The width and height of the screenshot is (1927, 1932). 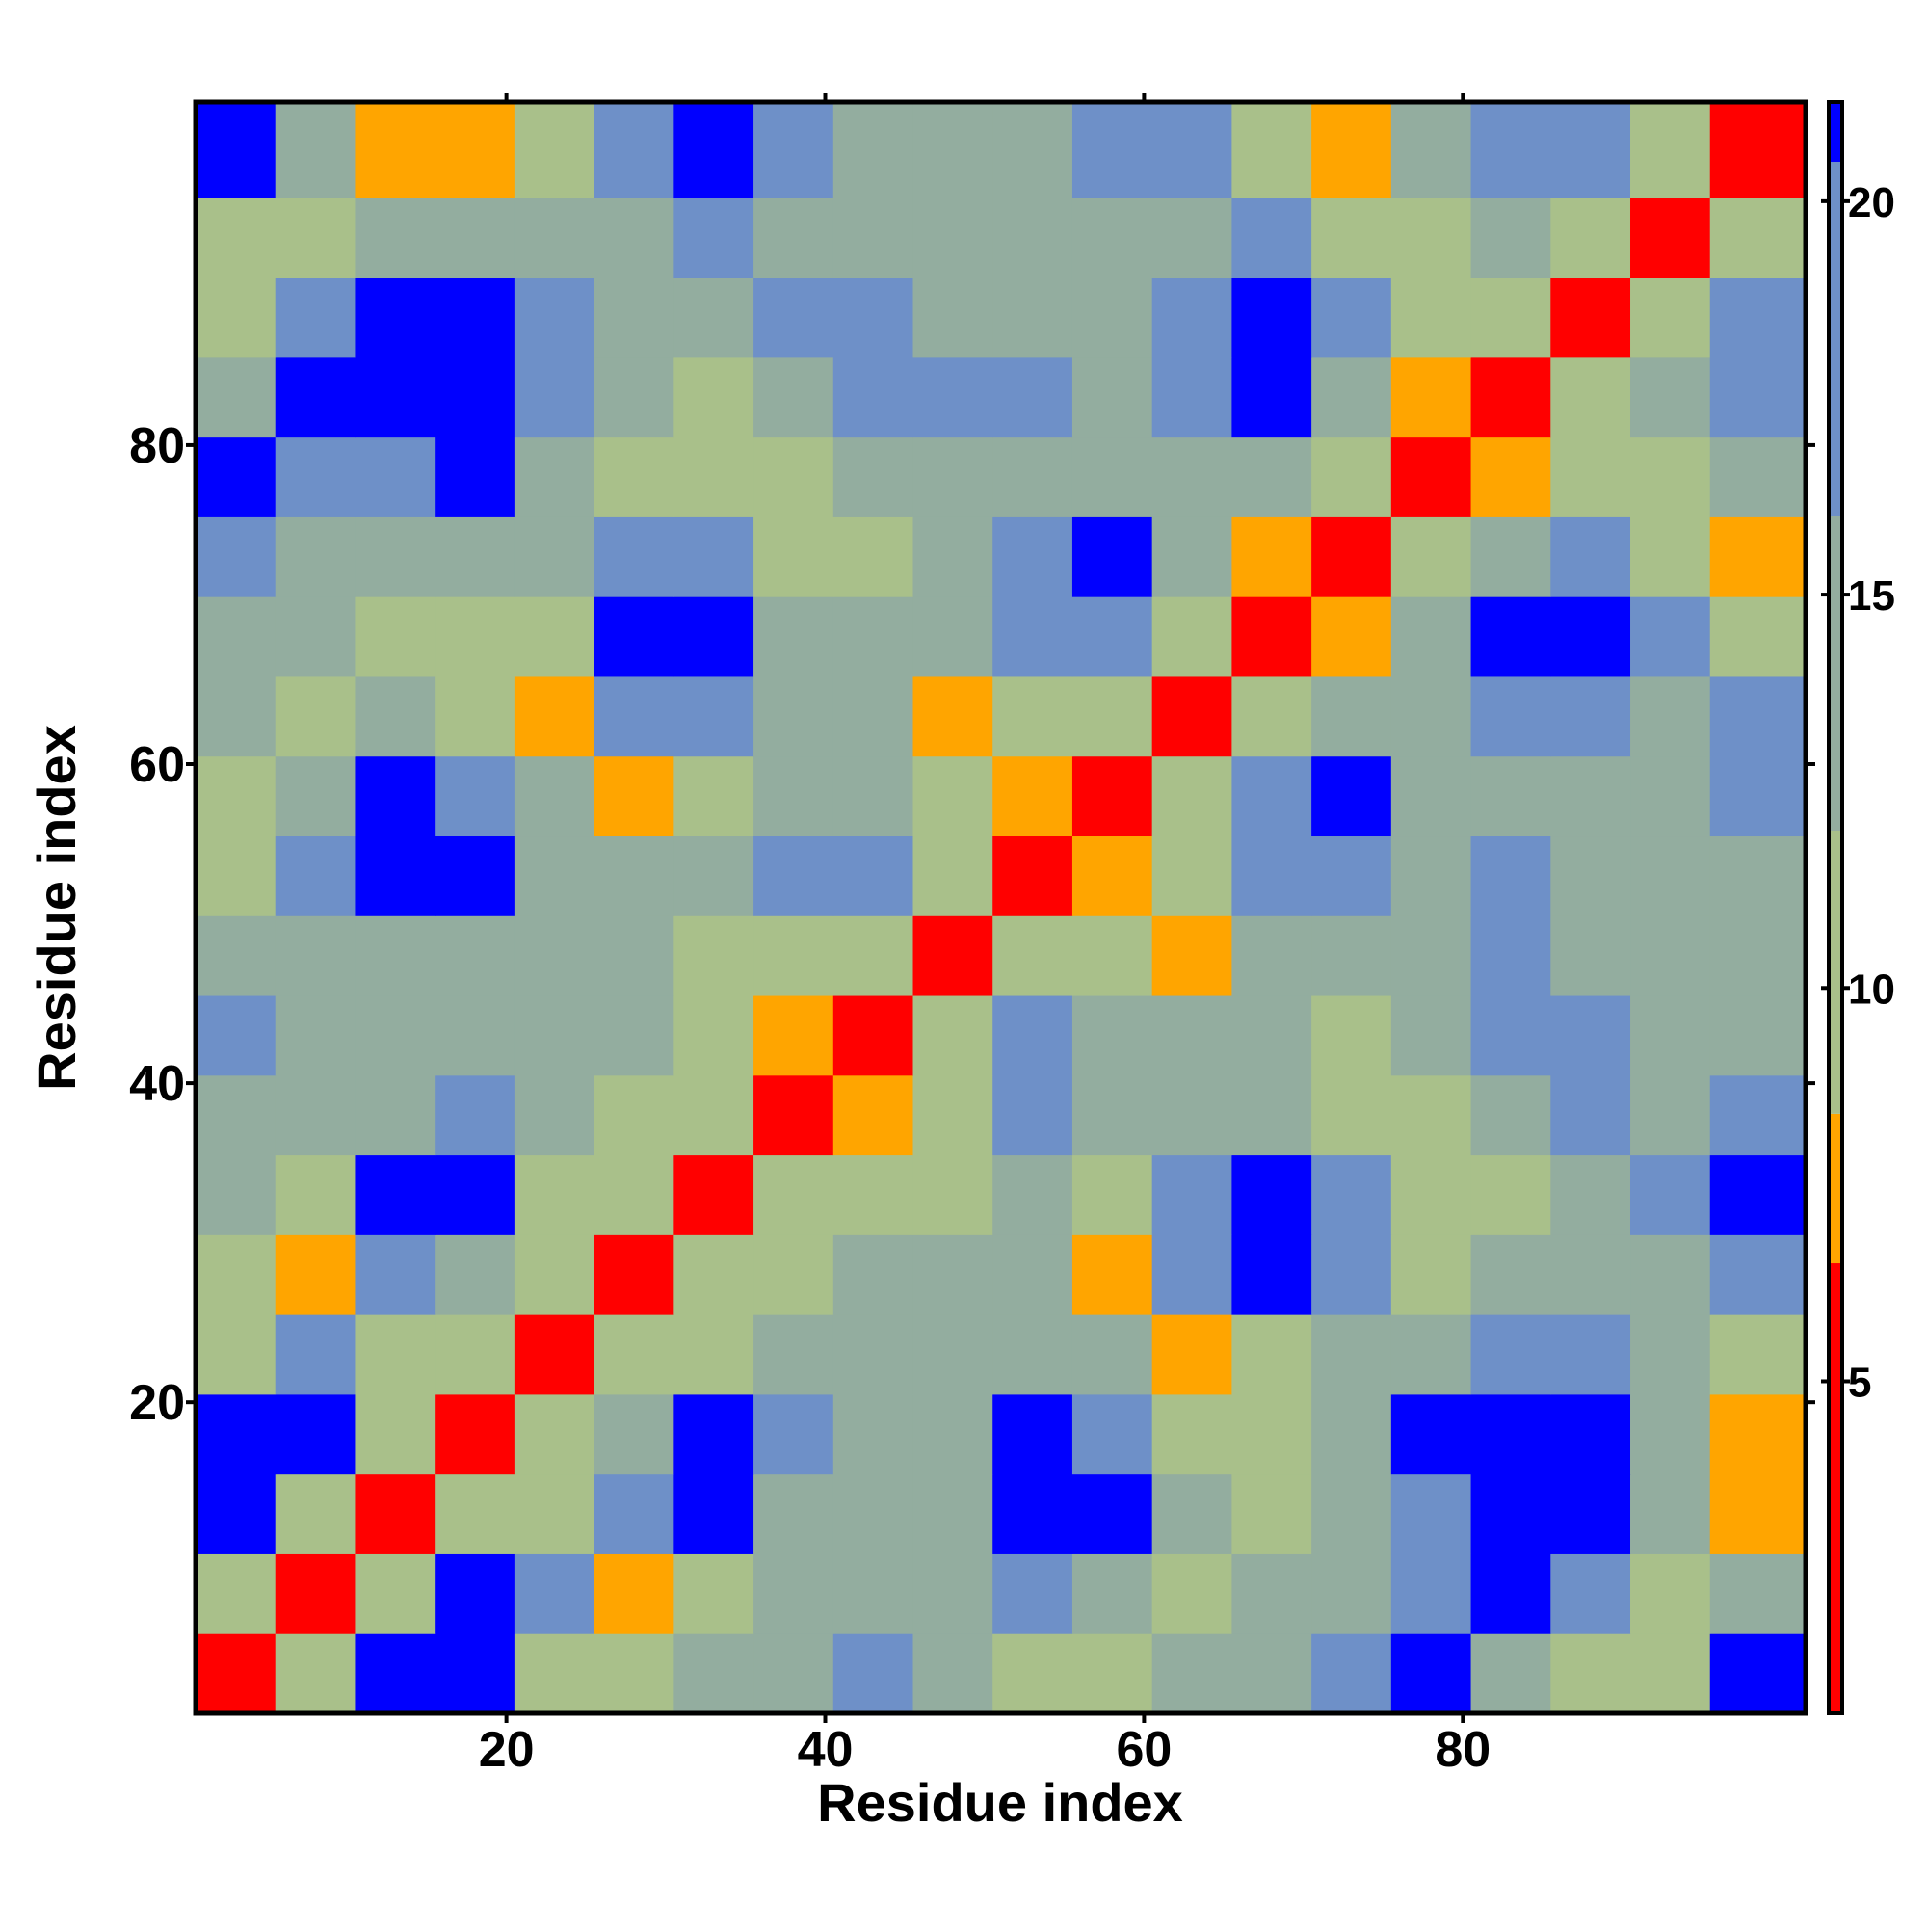 I want to click on x-axis-title: Residue index, so click(x=1000, y=1802).